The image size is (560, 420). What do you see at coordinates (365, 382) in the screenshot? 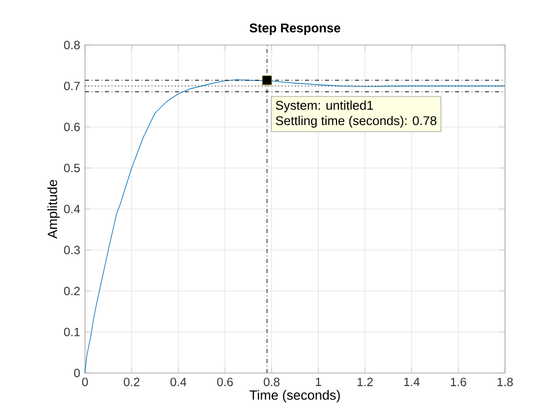
I see `x-tick-label: 1.2` at bounding box center [365, 382].